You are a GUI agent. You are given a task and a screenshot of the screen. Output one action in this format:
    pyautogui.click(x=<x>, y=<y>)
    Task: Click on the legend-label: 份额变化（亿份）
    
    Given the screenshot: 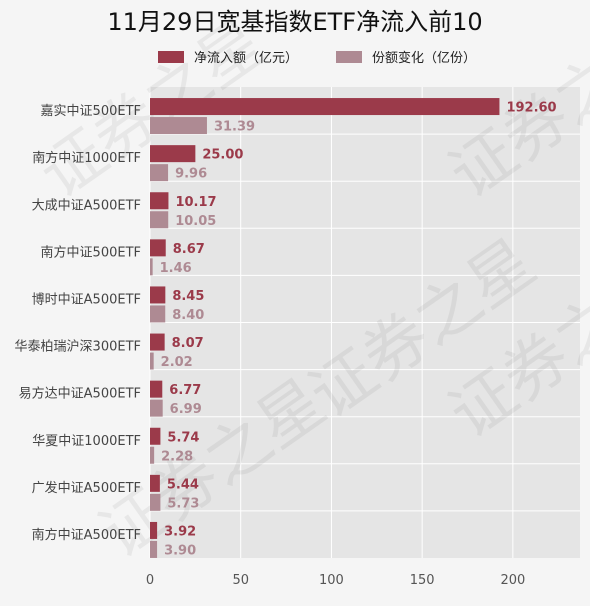 What is the action you would take?
    pyautogui.click(x=424, y=58)
    